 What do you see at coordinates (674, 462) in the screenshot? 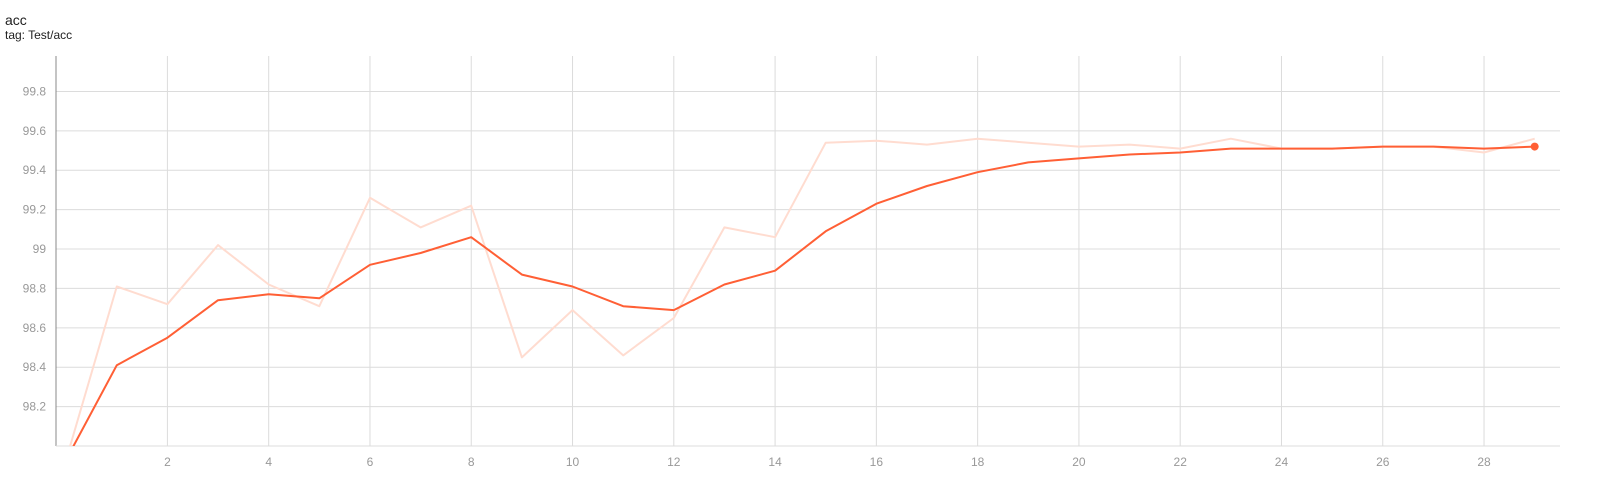
I see `x-tick-label: 12` at bounding box center [674, 462].